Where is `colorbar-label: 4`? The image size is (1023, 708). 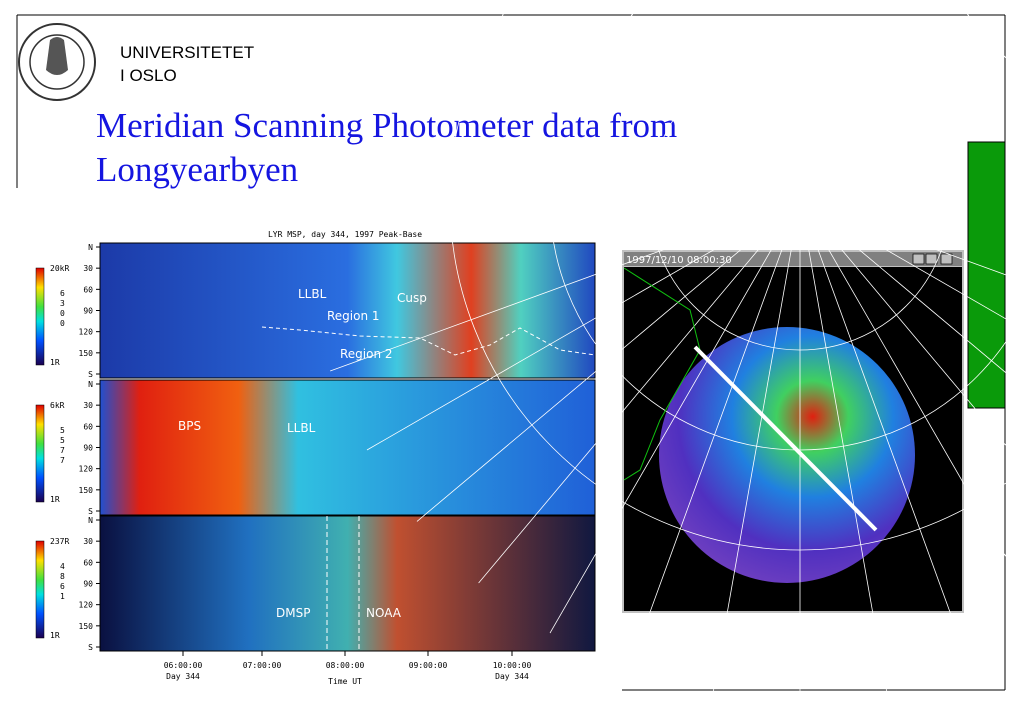
colorbar-label: 4 is located at coordinates (62, 566).